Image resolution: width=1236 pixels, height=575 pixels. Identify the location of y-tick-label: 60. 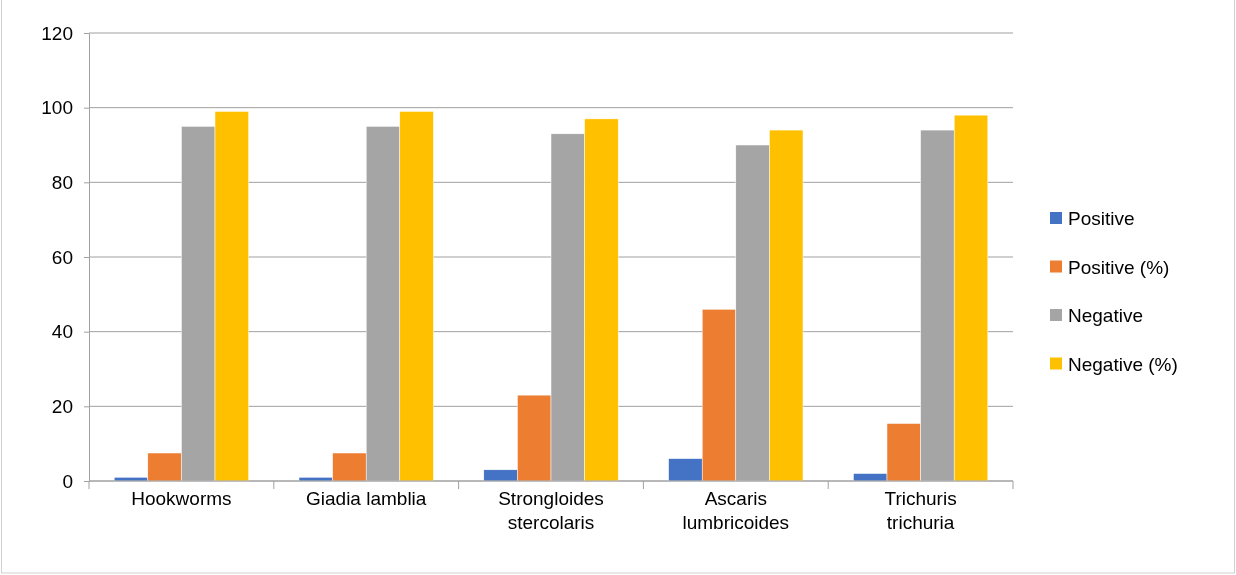
(62, 257).